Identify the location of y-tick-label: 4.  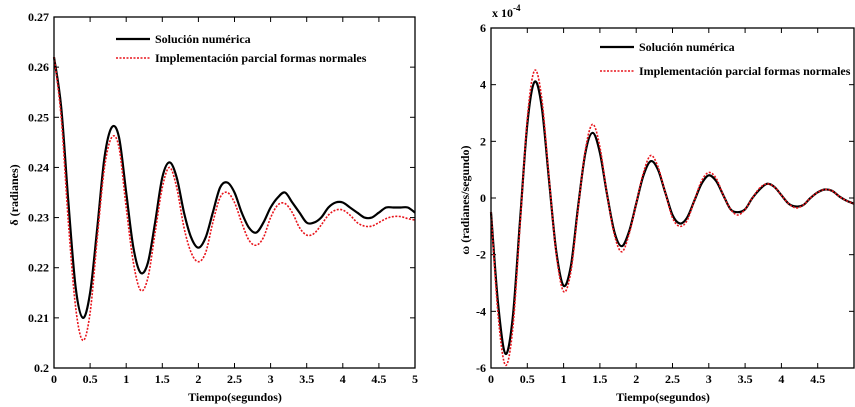
(483, 85).